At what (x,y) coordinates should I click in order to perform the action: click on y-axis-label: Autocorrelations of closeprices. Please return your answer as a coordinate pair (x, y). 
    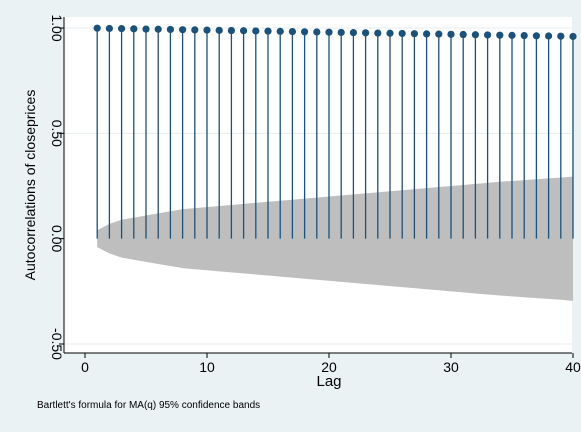
    Looking at the image, I should click on (30, 185).